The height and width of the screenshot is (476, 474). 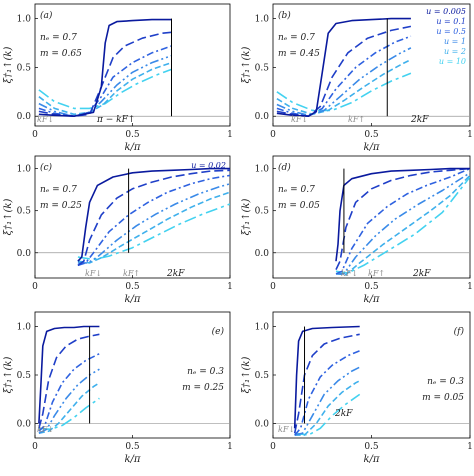 I want to click on panel-param: m = 0.05, so click(x=299, y=206).